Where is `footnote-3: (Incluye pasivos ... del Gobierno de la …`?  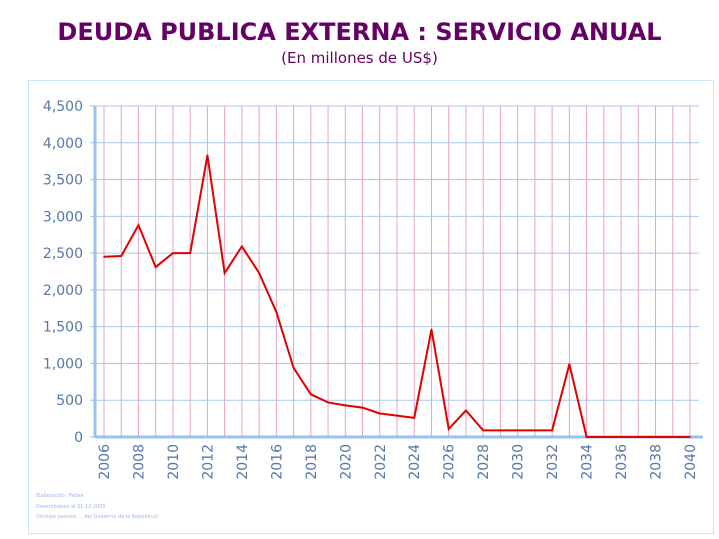 footnote-3: (Incluye pasivos ... del Gobierno de la … is located at coordinates (97, 517).